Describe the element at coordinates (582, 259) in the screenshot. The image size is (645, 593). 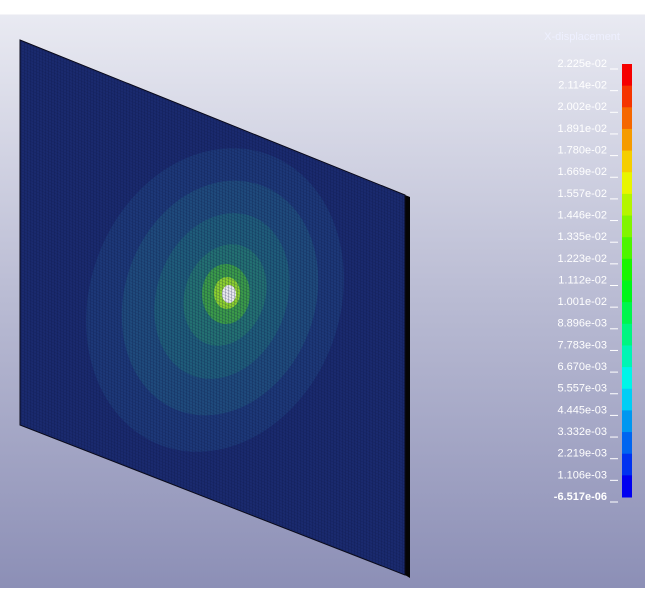
I see `legend-label: 1.223e-02` at that location.